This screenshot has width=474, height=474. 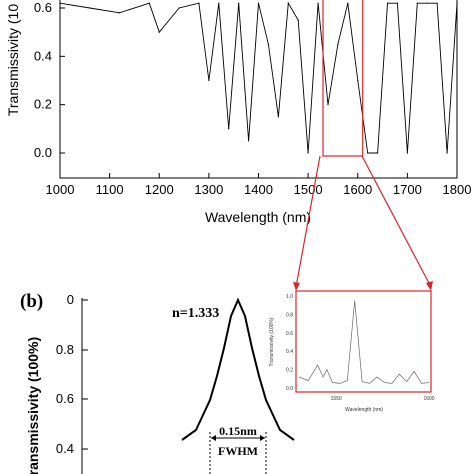 What do you see at coordinates (238, 369) in the screenshot?
I see `panel-b-peak-curve` at bounding box center [238, 369].